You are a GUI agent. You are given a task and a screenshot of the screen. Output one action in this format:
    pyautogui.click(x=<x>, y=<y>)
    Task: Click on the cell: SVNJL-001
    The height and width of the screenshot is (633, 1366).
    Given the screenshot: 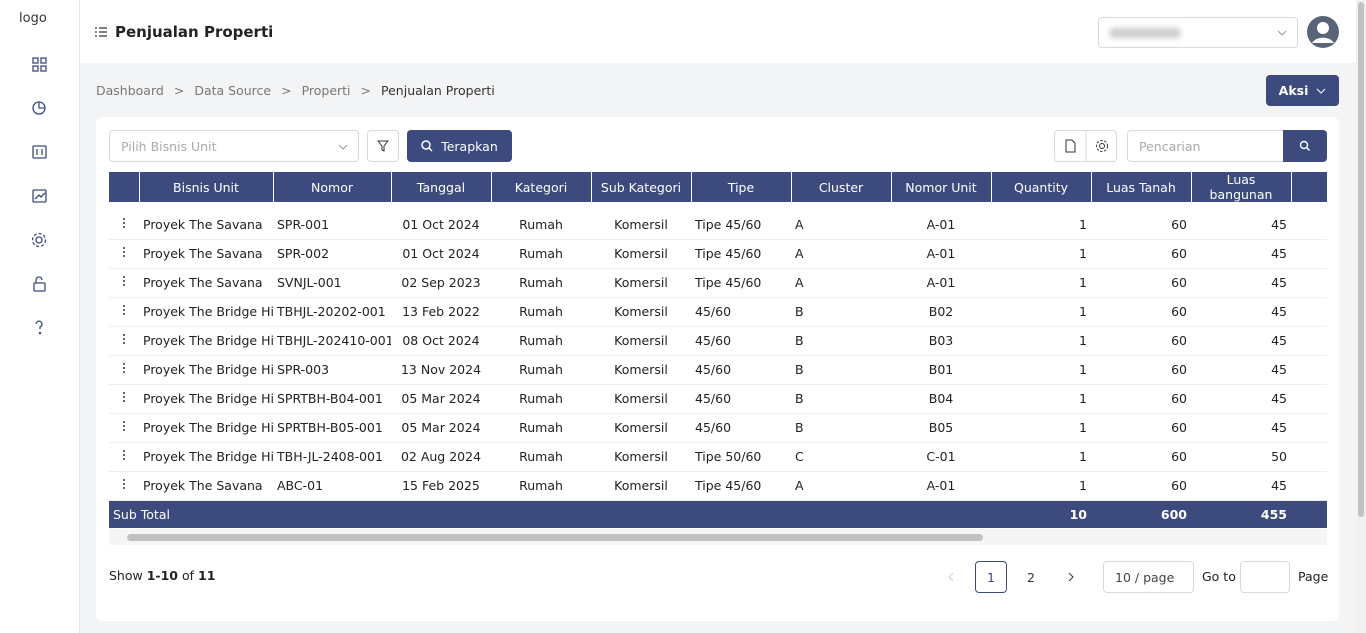 What is the action you would take?
    pyautogui.click(x=332, y=283)
    